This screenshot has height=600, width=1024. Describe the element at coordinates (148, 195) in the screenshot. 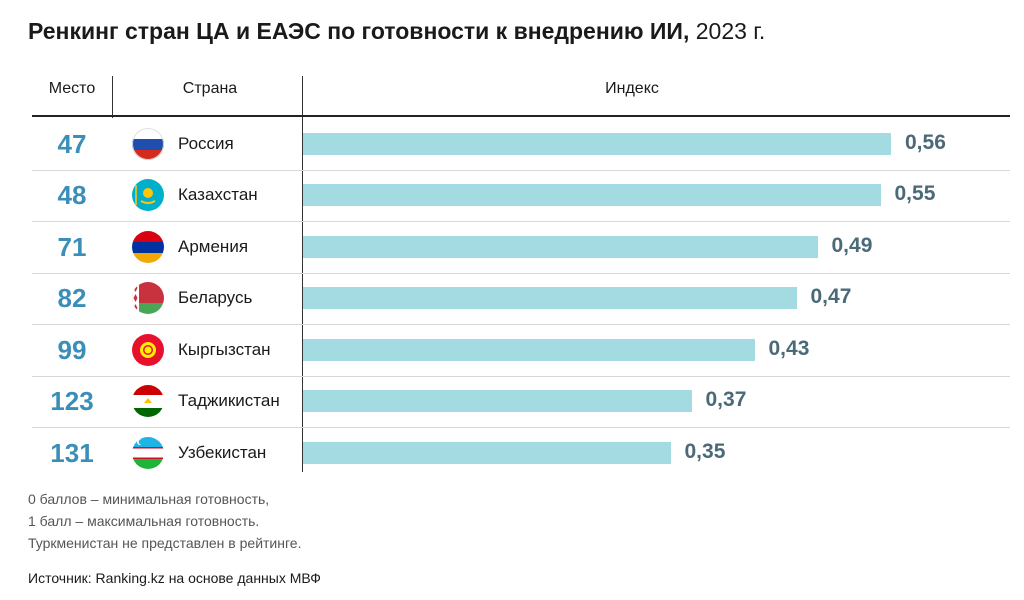

I see `kazakhstan-flag-icon` at that location.